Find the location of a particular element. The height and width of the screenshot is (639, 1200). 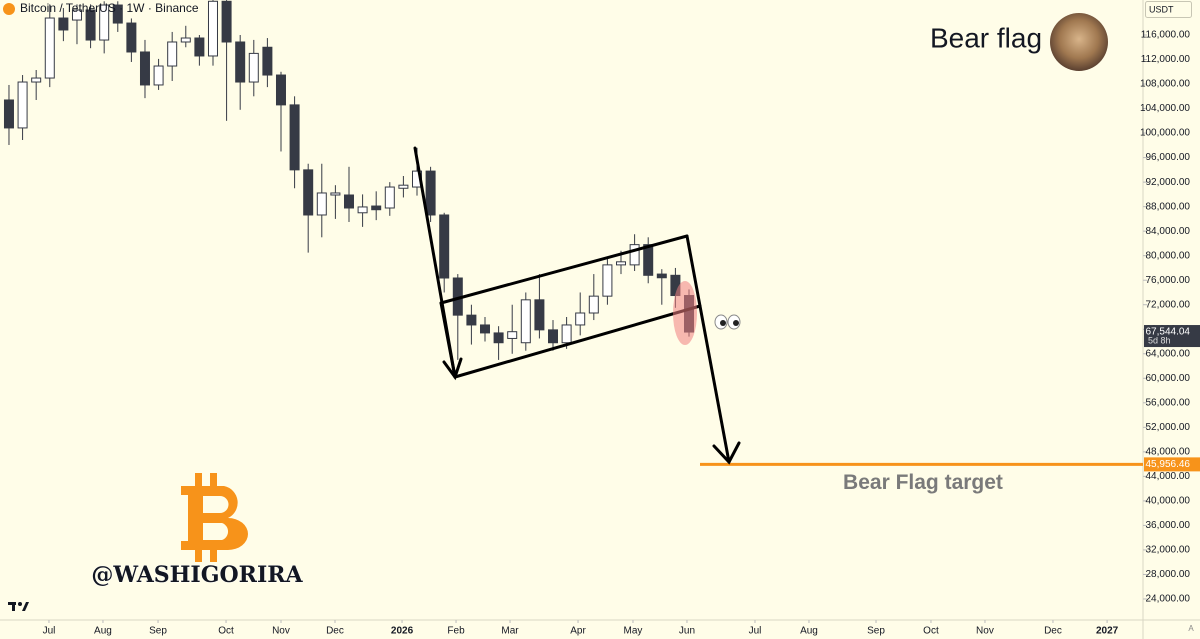

y-tick-label: 72,000.00 is located at coordinates (1168, 304).